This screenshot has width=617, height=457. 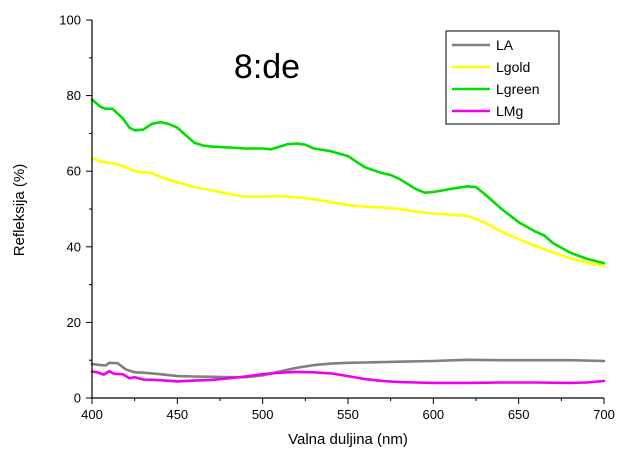 What do you see at coordinates (74, 95) in the screenshot?
I see `y-tick-label: 80` at bounding box center [74, 95].